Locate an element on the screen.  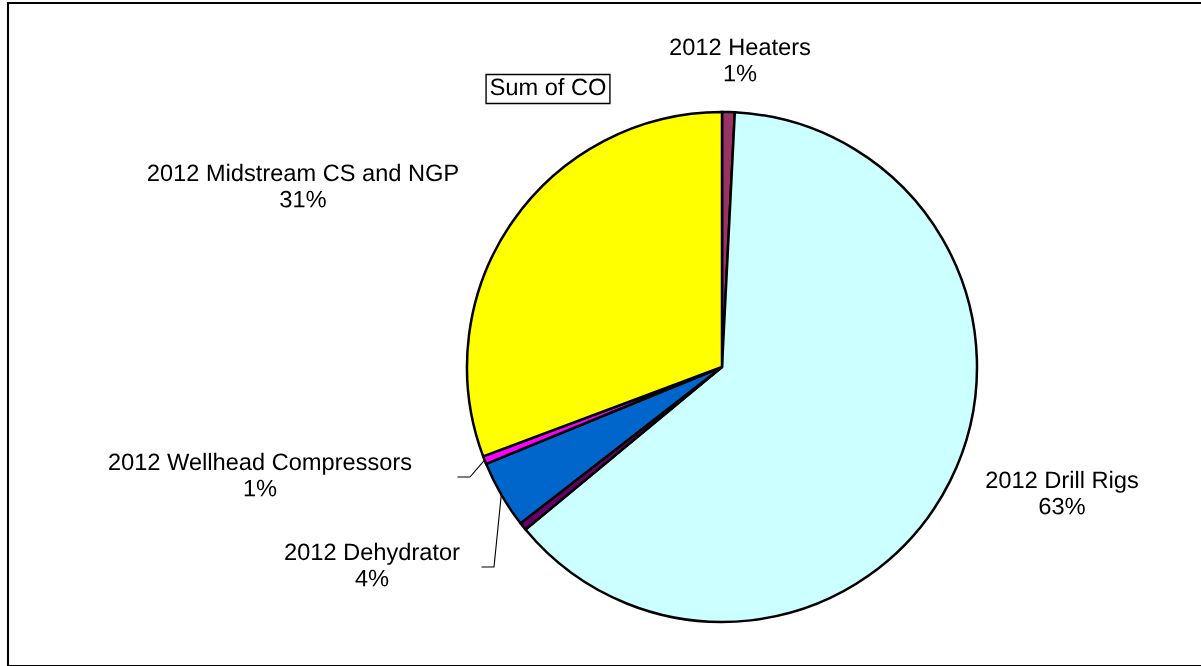
slice-label: 2012 Drill Rigs is located at coordinates (1062, 481).